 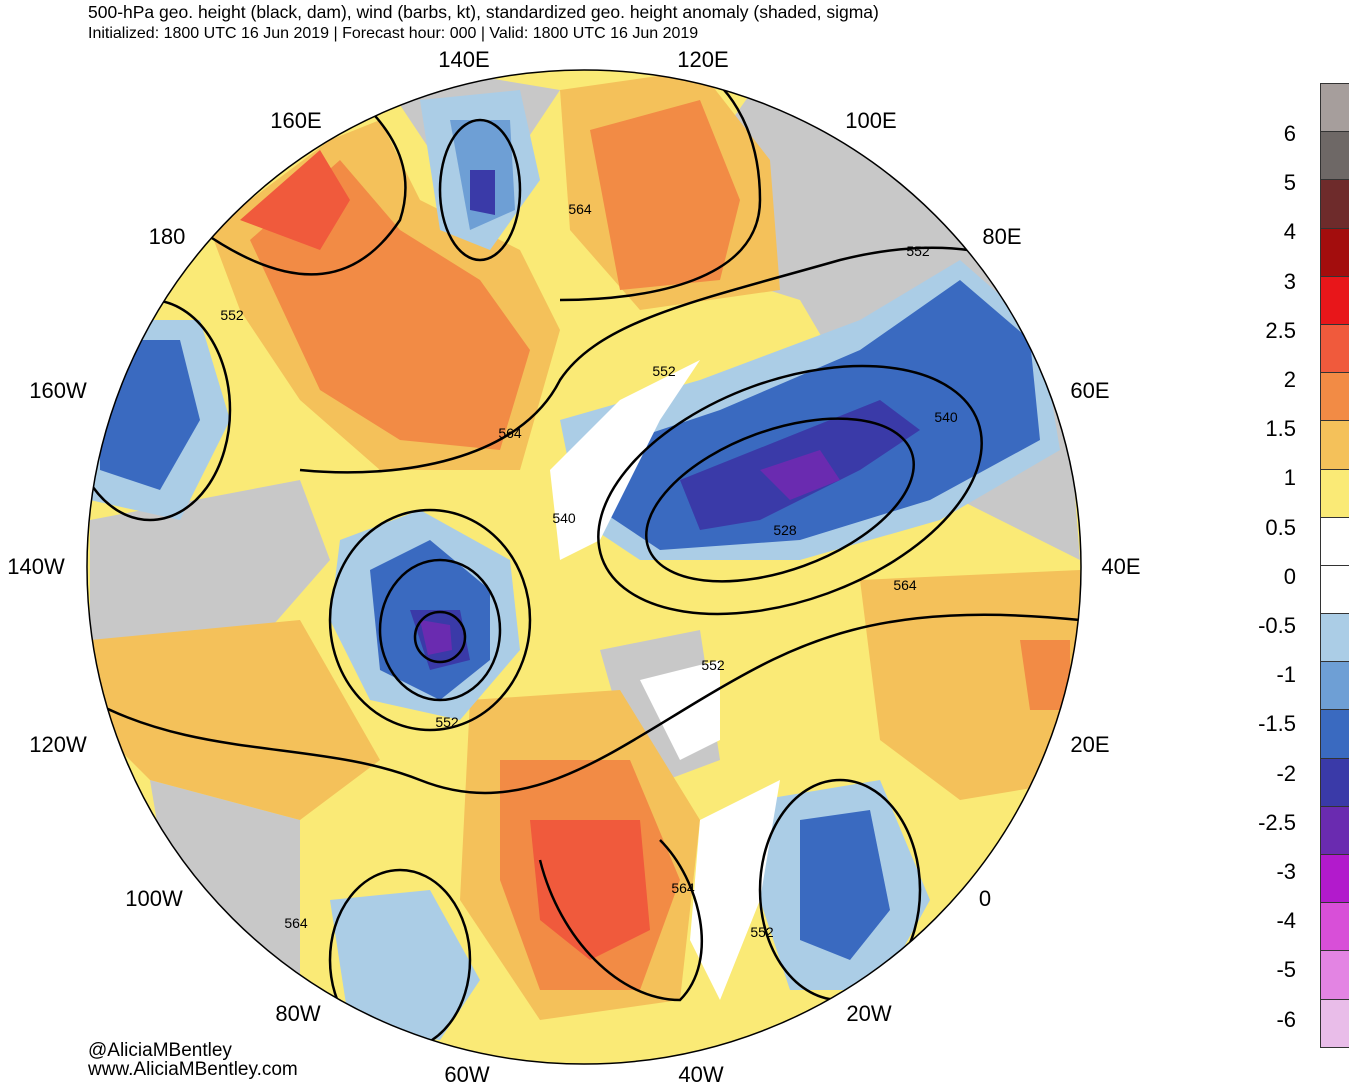 What do you see at coordinates (1277, 724) in the screenshot?
I see `colorbar-label: -1.5` at bounding box center [1277, 724].